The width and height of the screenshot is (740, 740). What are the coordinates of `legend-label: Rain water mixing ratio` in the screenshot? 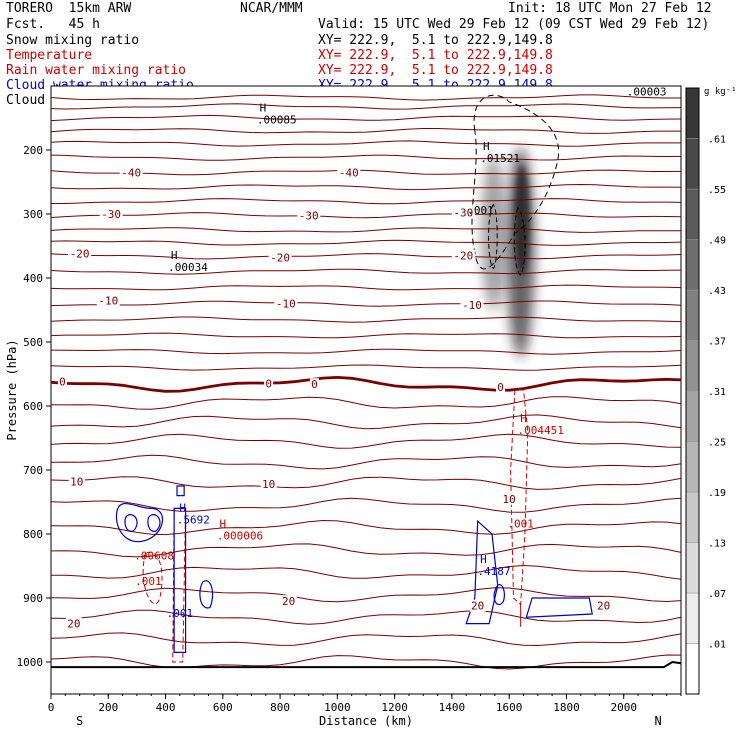 It's located at (96, 70).